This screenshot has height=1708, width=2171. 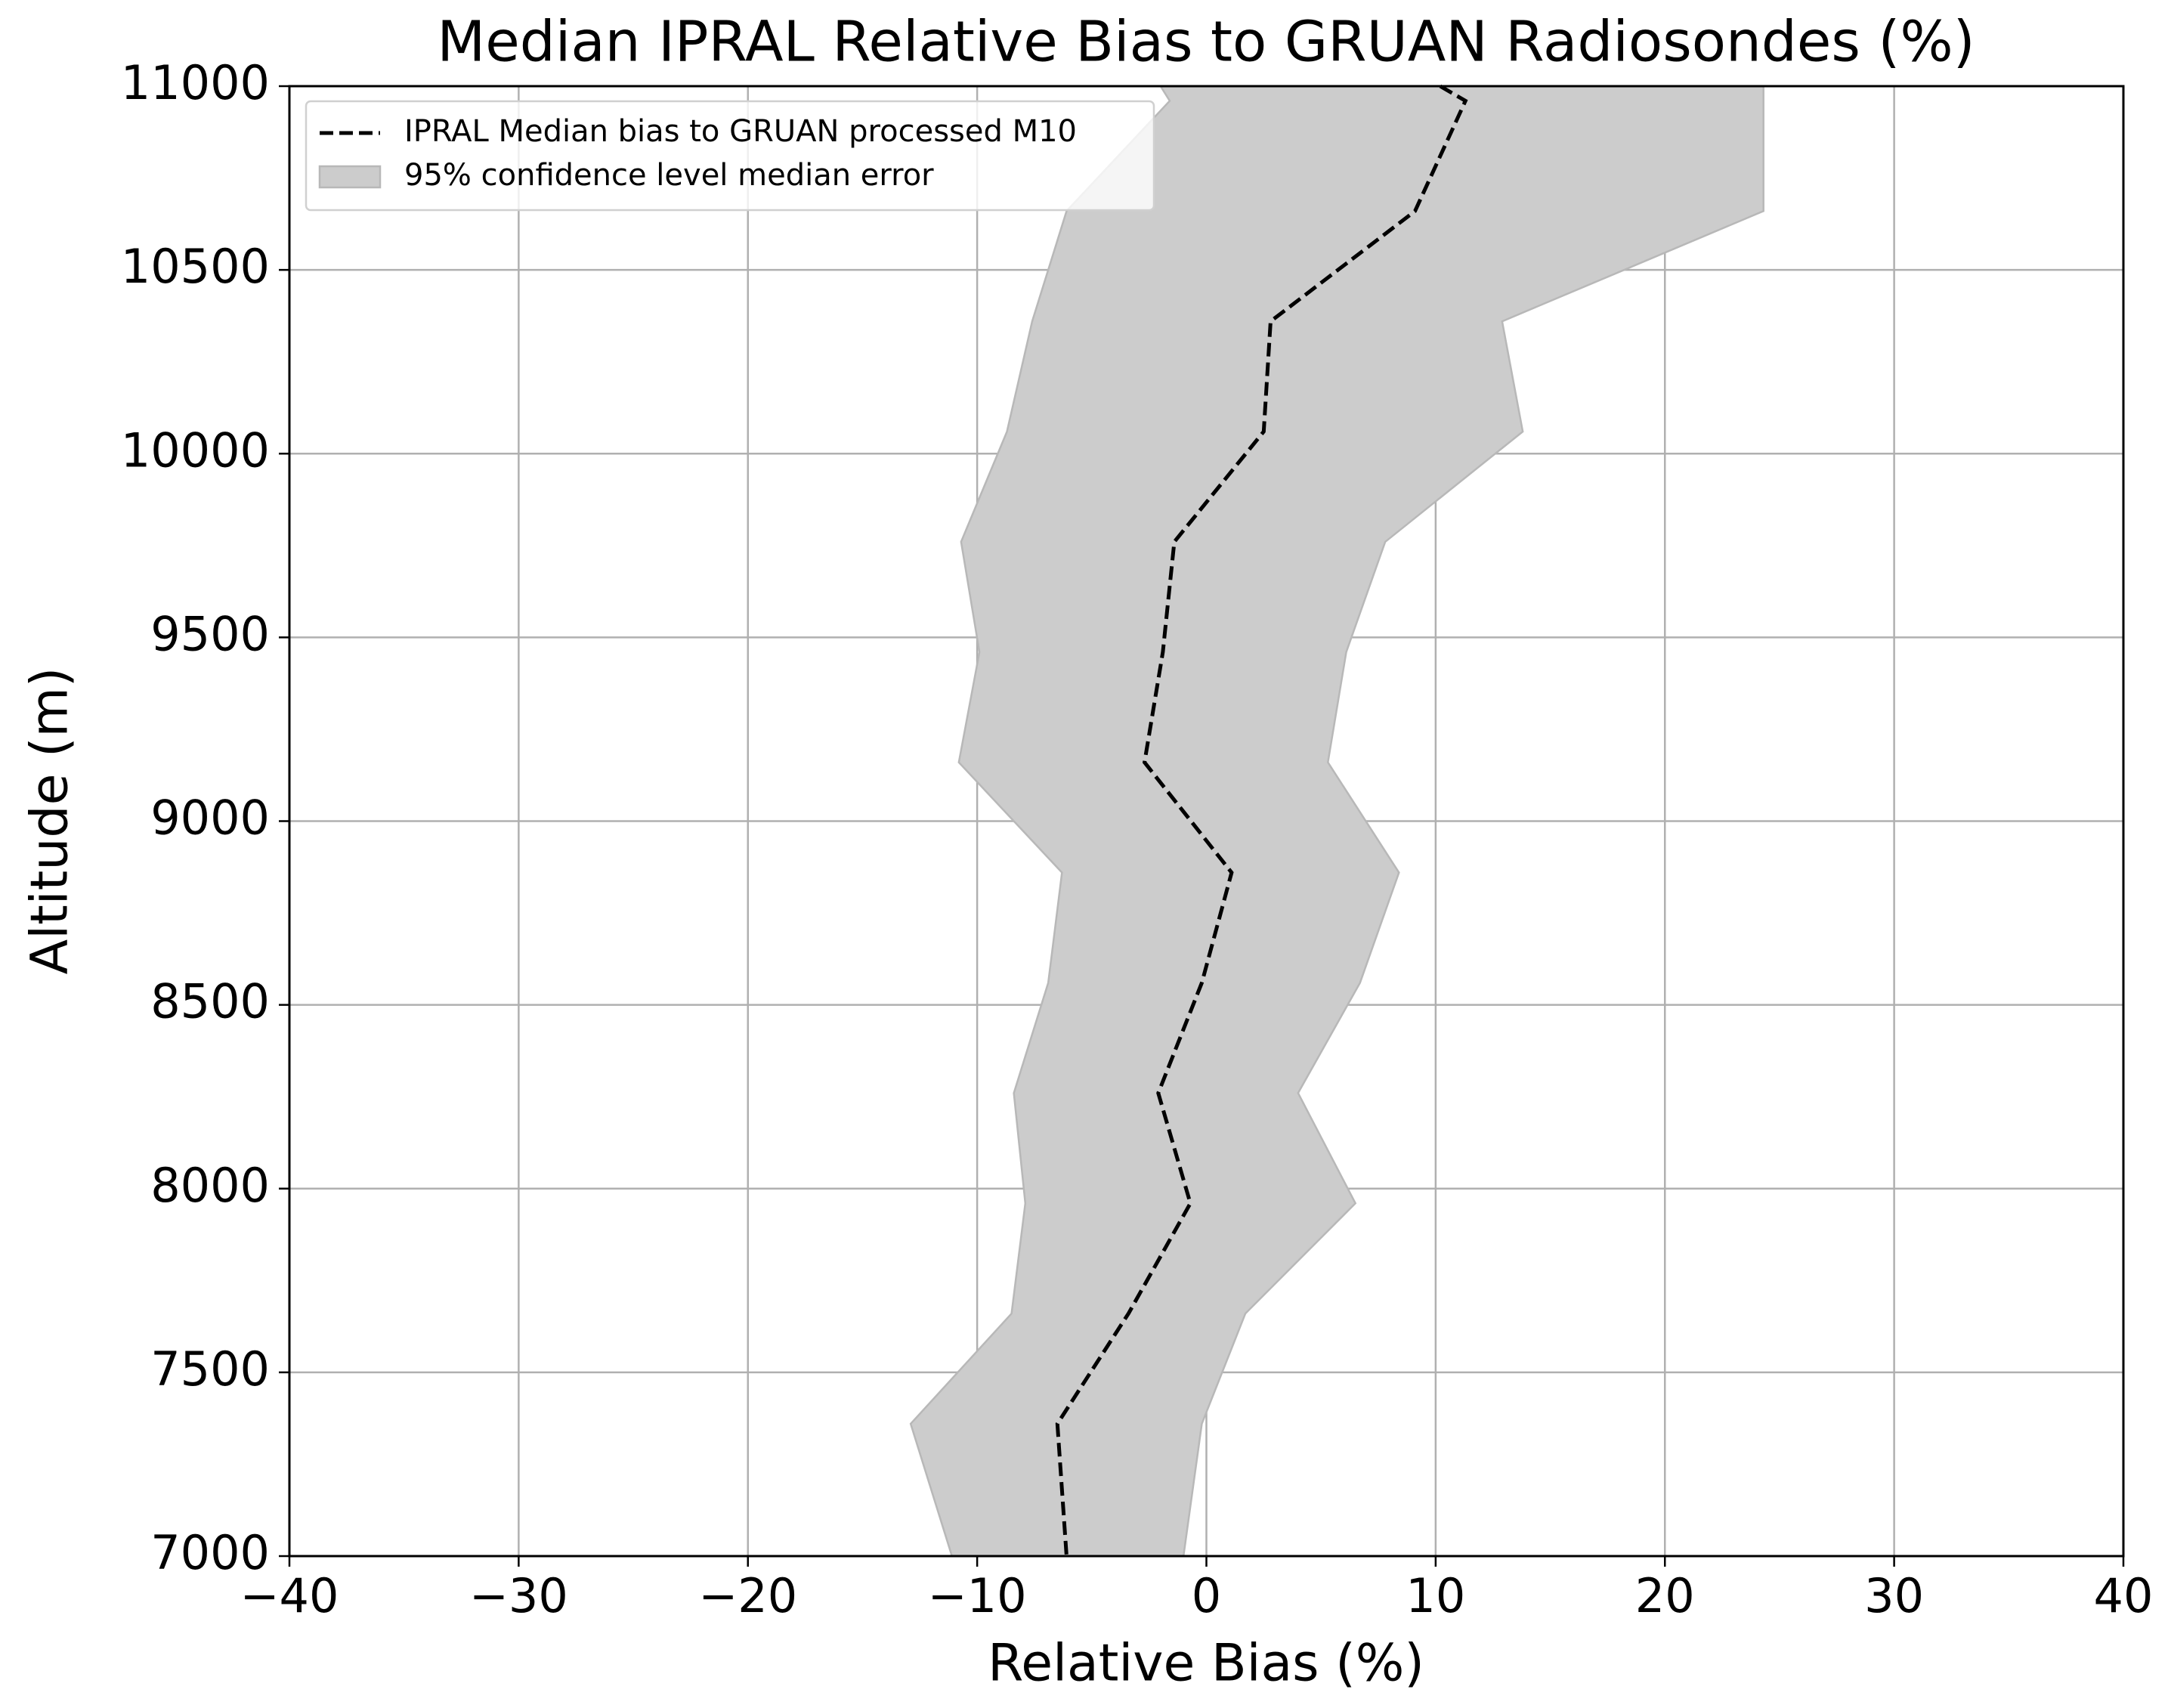 I want to click on x-tick-label: 20, so click(x=1665, y=1595).